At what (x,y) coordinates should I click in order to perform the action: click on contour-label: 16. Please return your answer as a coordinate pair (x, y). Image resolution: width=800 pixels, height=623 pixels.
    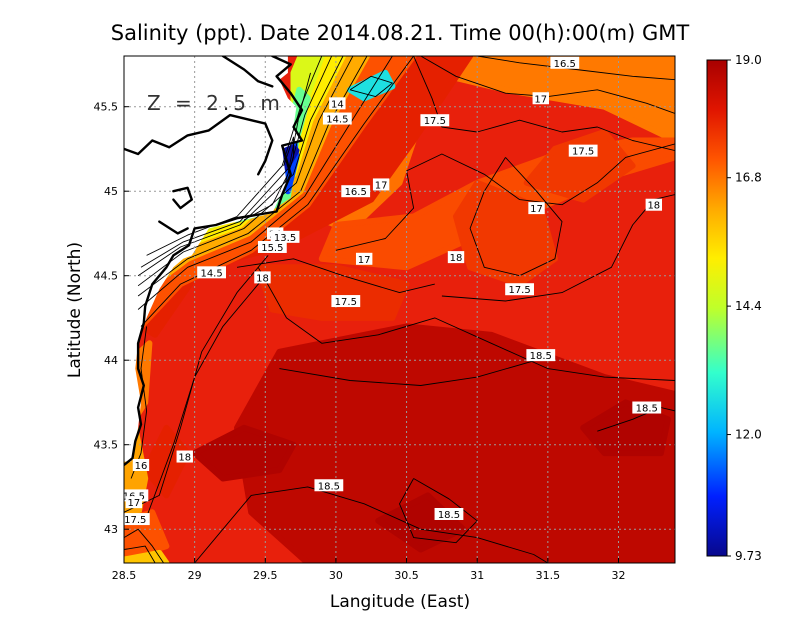
    Looking at the image, I should click on (141, 465).